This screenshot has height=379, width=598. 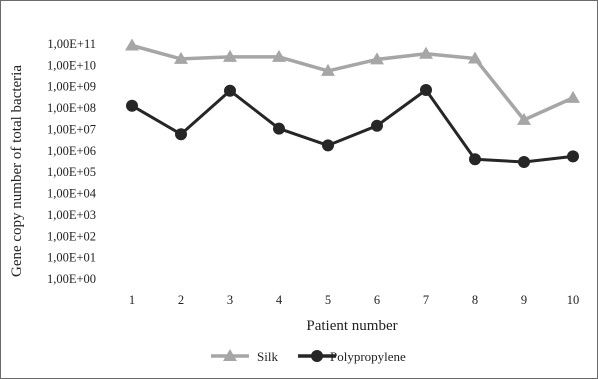 What do you see at coordinates (267, 356) in the screenshot?
I see `legend-label: Silk` at bounding box center [267, 356].